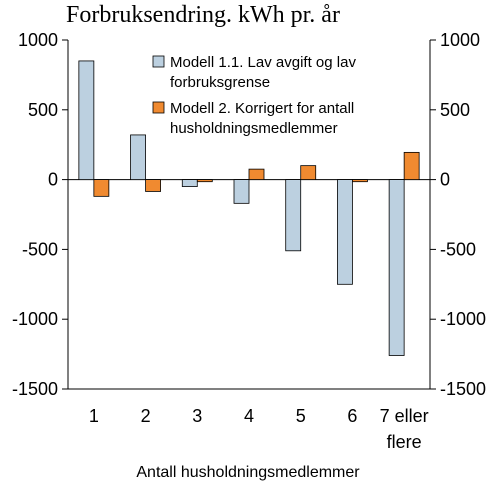 The height and width of the screenshot is (484, 500). What do you see at coordinates (263, 62) in the screenshot?
I see `legend-label-1: Modell 1.1. Lav avgift og lav` at bounding box center [263, 62].